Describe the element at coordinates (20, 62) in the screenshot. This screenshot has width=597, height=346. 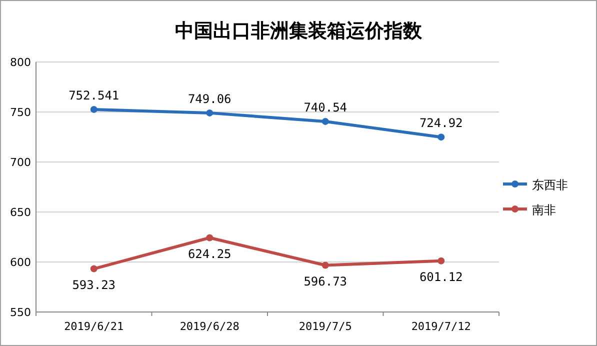
I see `y-tick-label: 800` at that location.